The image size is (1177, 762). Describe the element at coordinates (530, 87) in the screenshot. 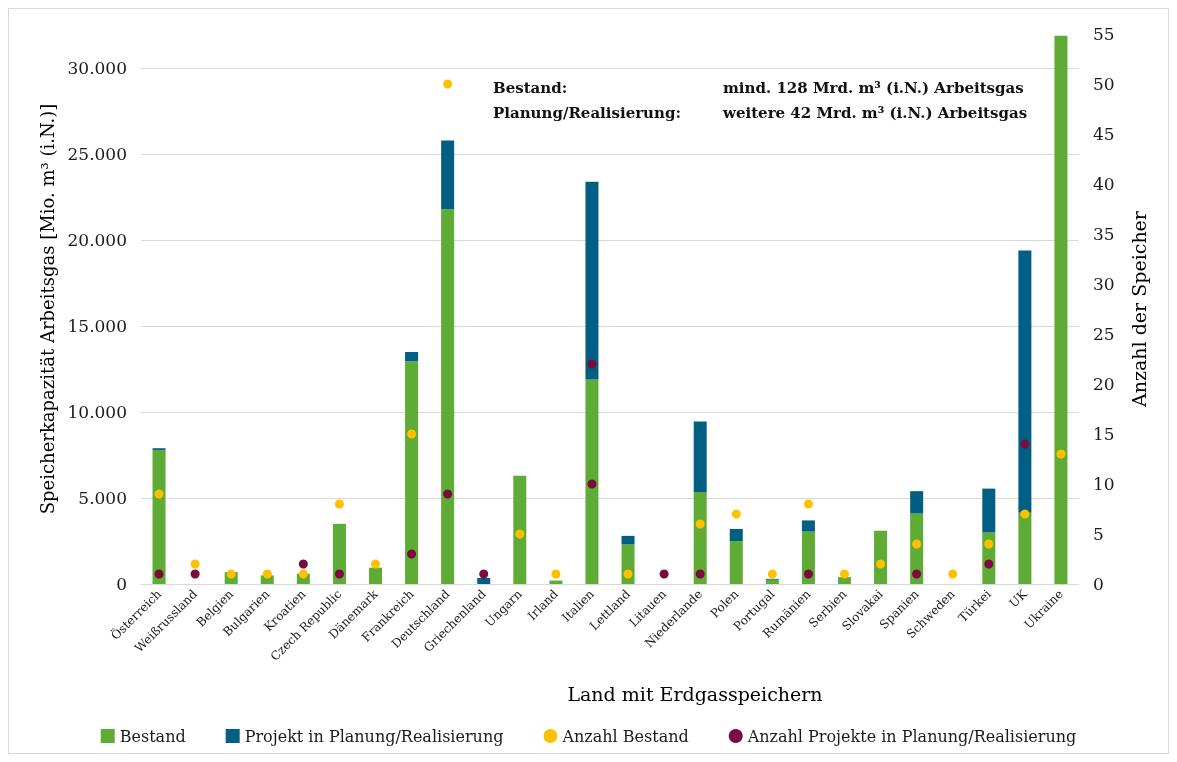

I see `annotation: Bestand:` at that location.